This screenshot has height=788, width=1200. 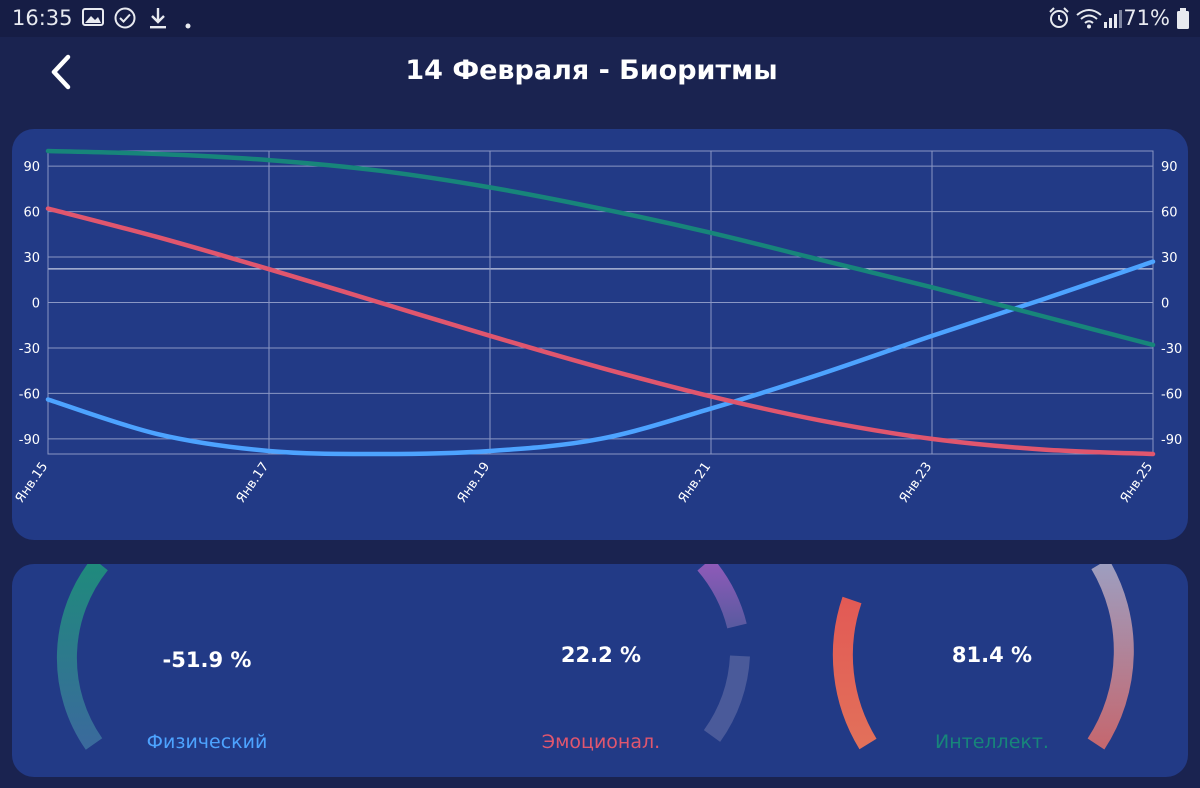 I want to click on battery-icon, so click(x=1183, y=21).